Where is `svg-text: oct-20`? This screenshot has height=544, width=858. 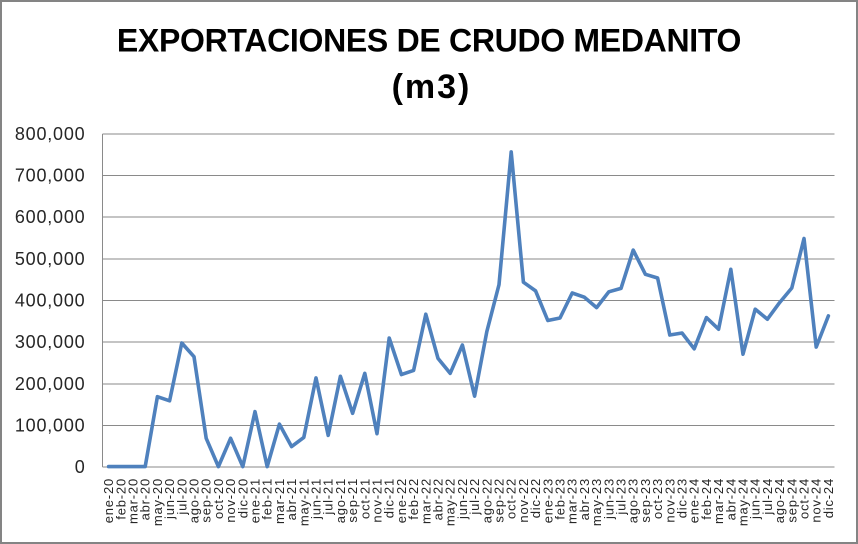 svg-text: oct-20 is located at coordinates (218, 498).